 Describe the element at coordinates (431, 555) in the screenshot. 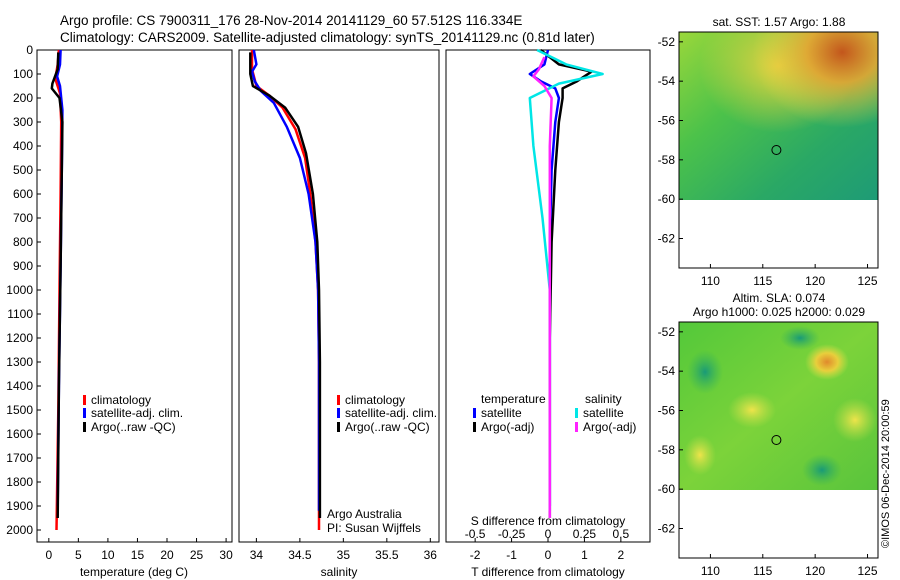

I see `x-tick-label: 36` at that location.